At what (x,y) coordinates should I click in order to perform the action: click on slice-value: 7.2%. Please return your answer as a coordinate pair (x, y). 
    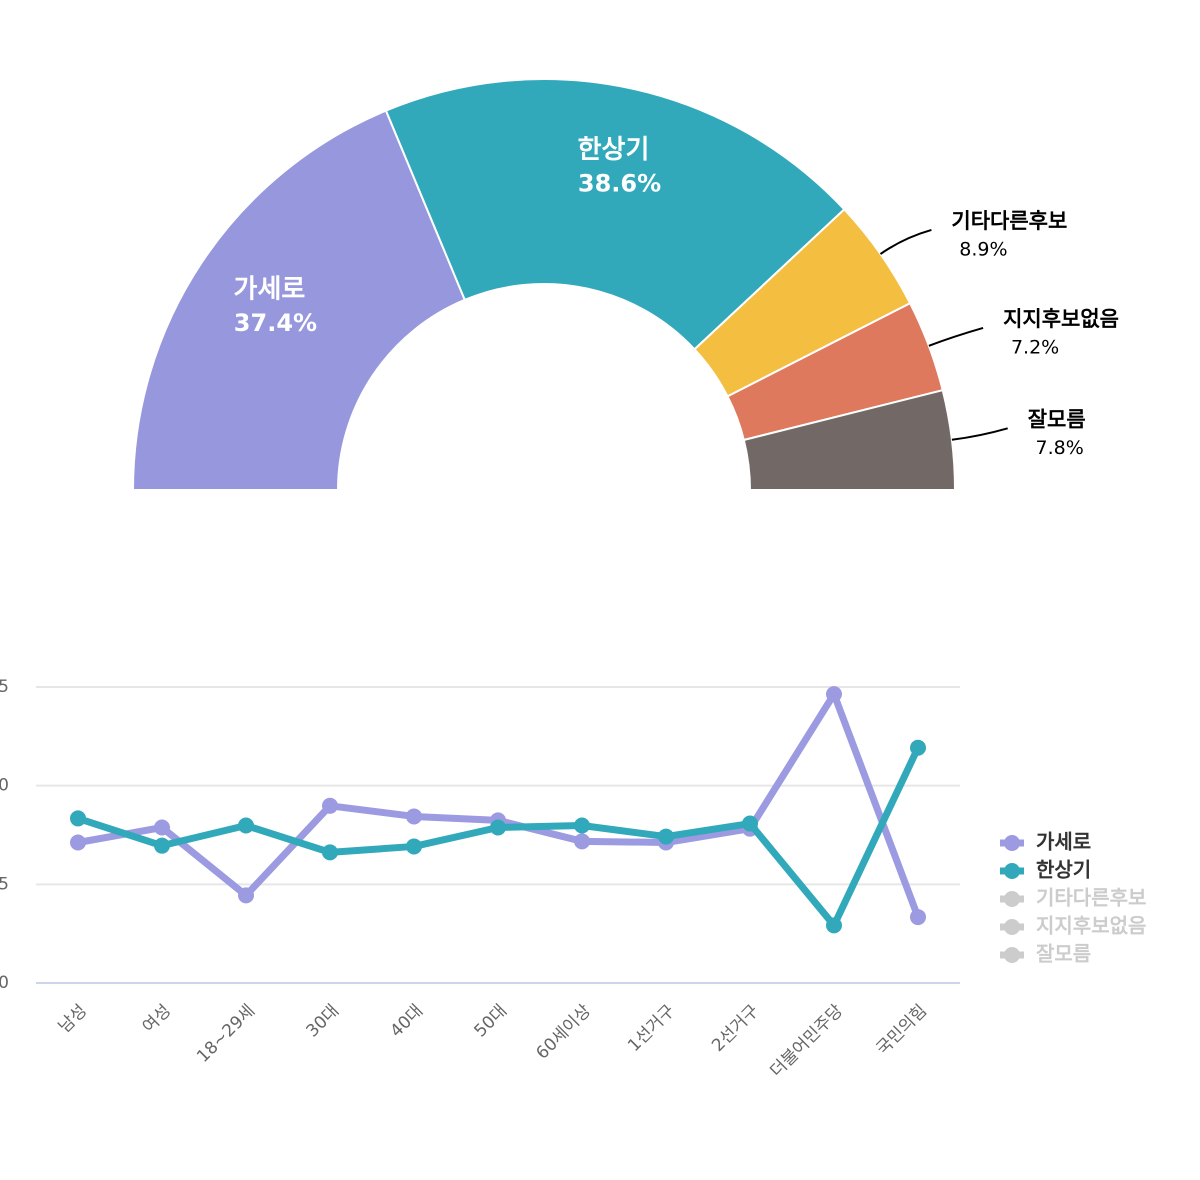
    Looking at the image, I should click on (1035, 347).